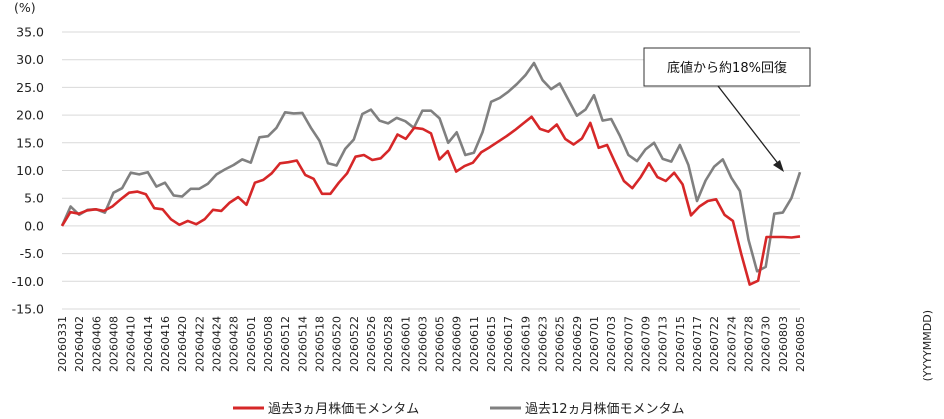 This screenshot has height=419, width=944. I want to click on legend-label-12m: 過去12ヵ月株価モメンタム, so click(605, 409).